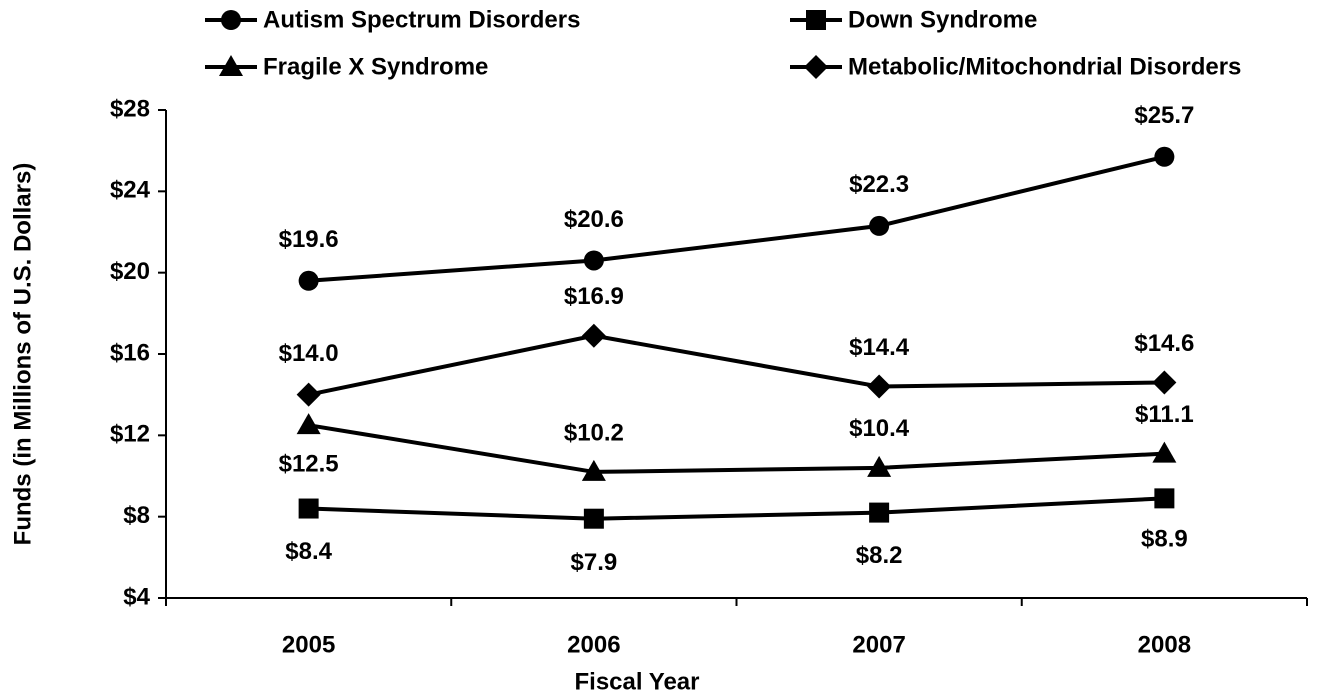 The width and height of the screenshot is (1341, 700). I want to click on data-label: $14.4, so click(879, 347).